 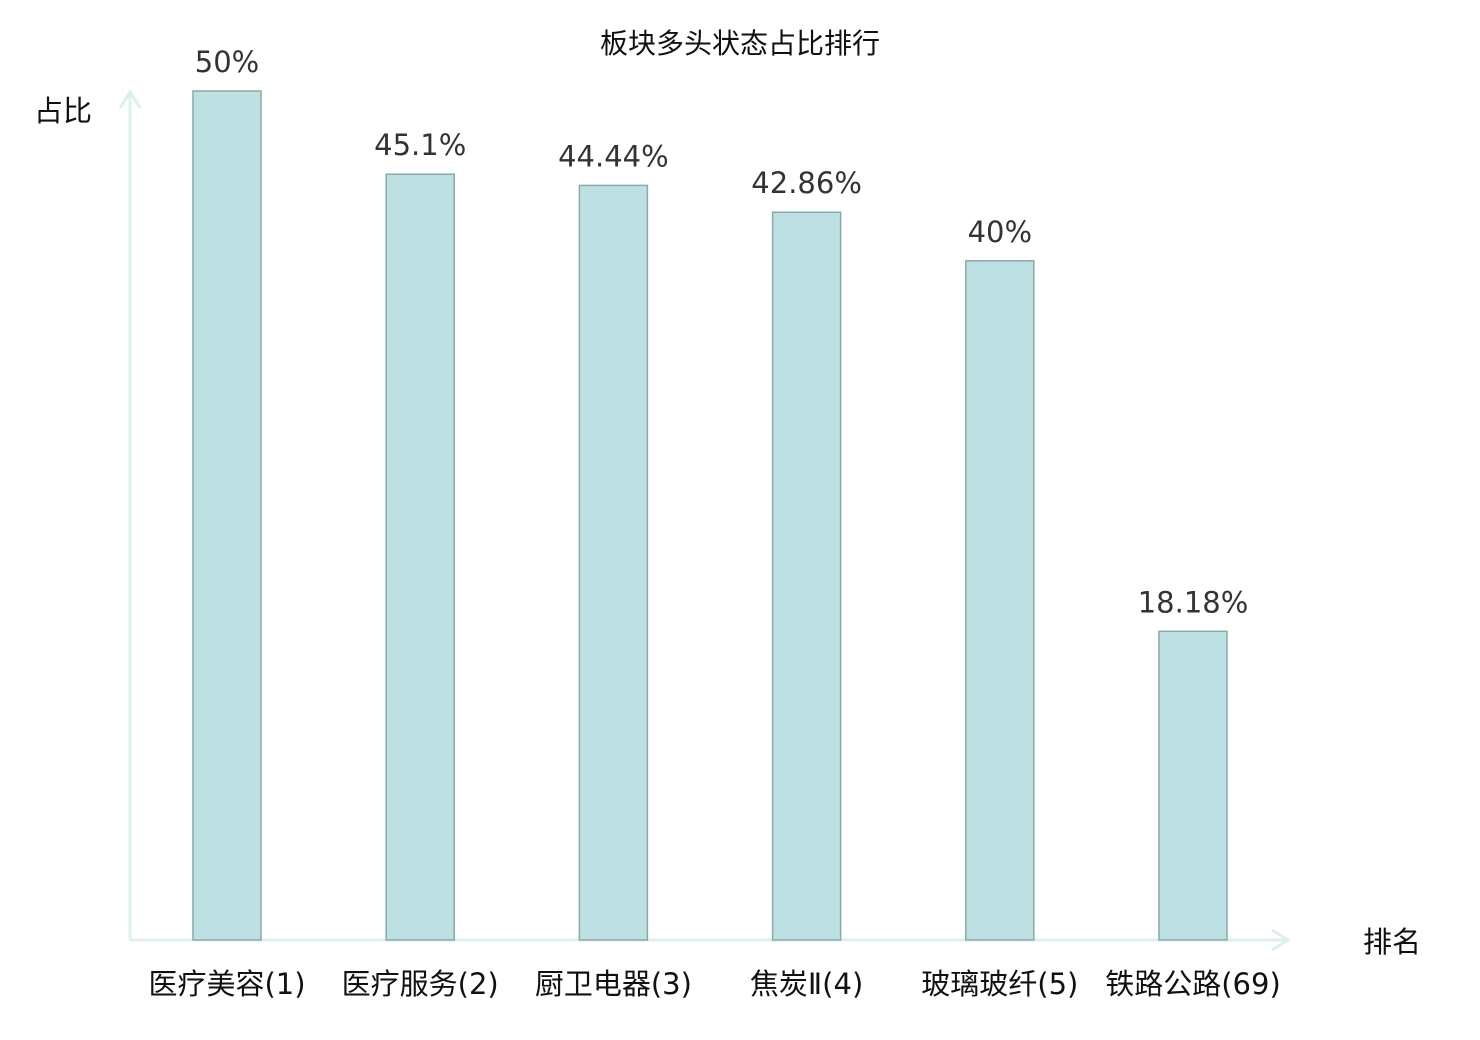 What do you see at coordinates (806, 984) in the screenshot?
I see `category-label: 焦炭Ⅱ(4)` at bounding box center [806, 984].